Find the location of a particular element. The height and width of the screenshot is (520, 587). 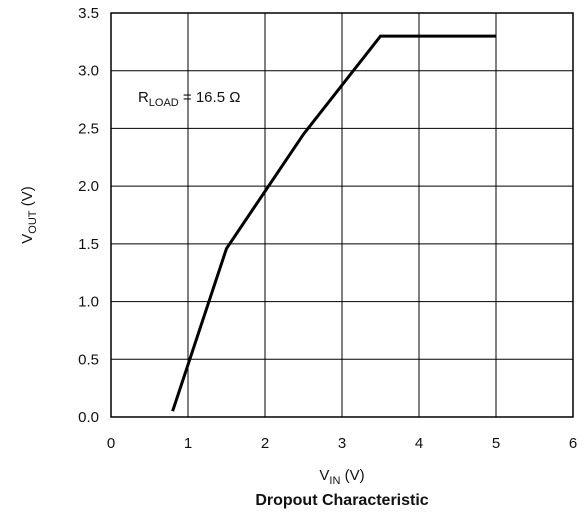

y-axis-label-sub: OUT is located at coordinates (33, 222).